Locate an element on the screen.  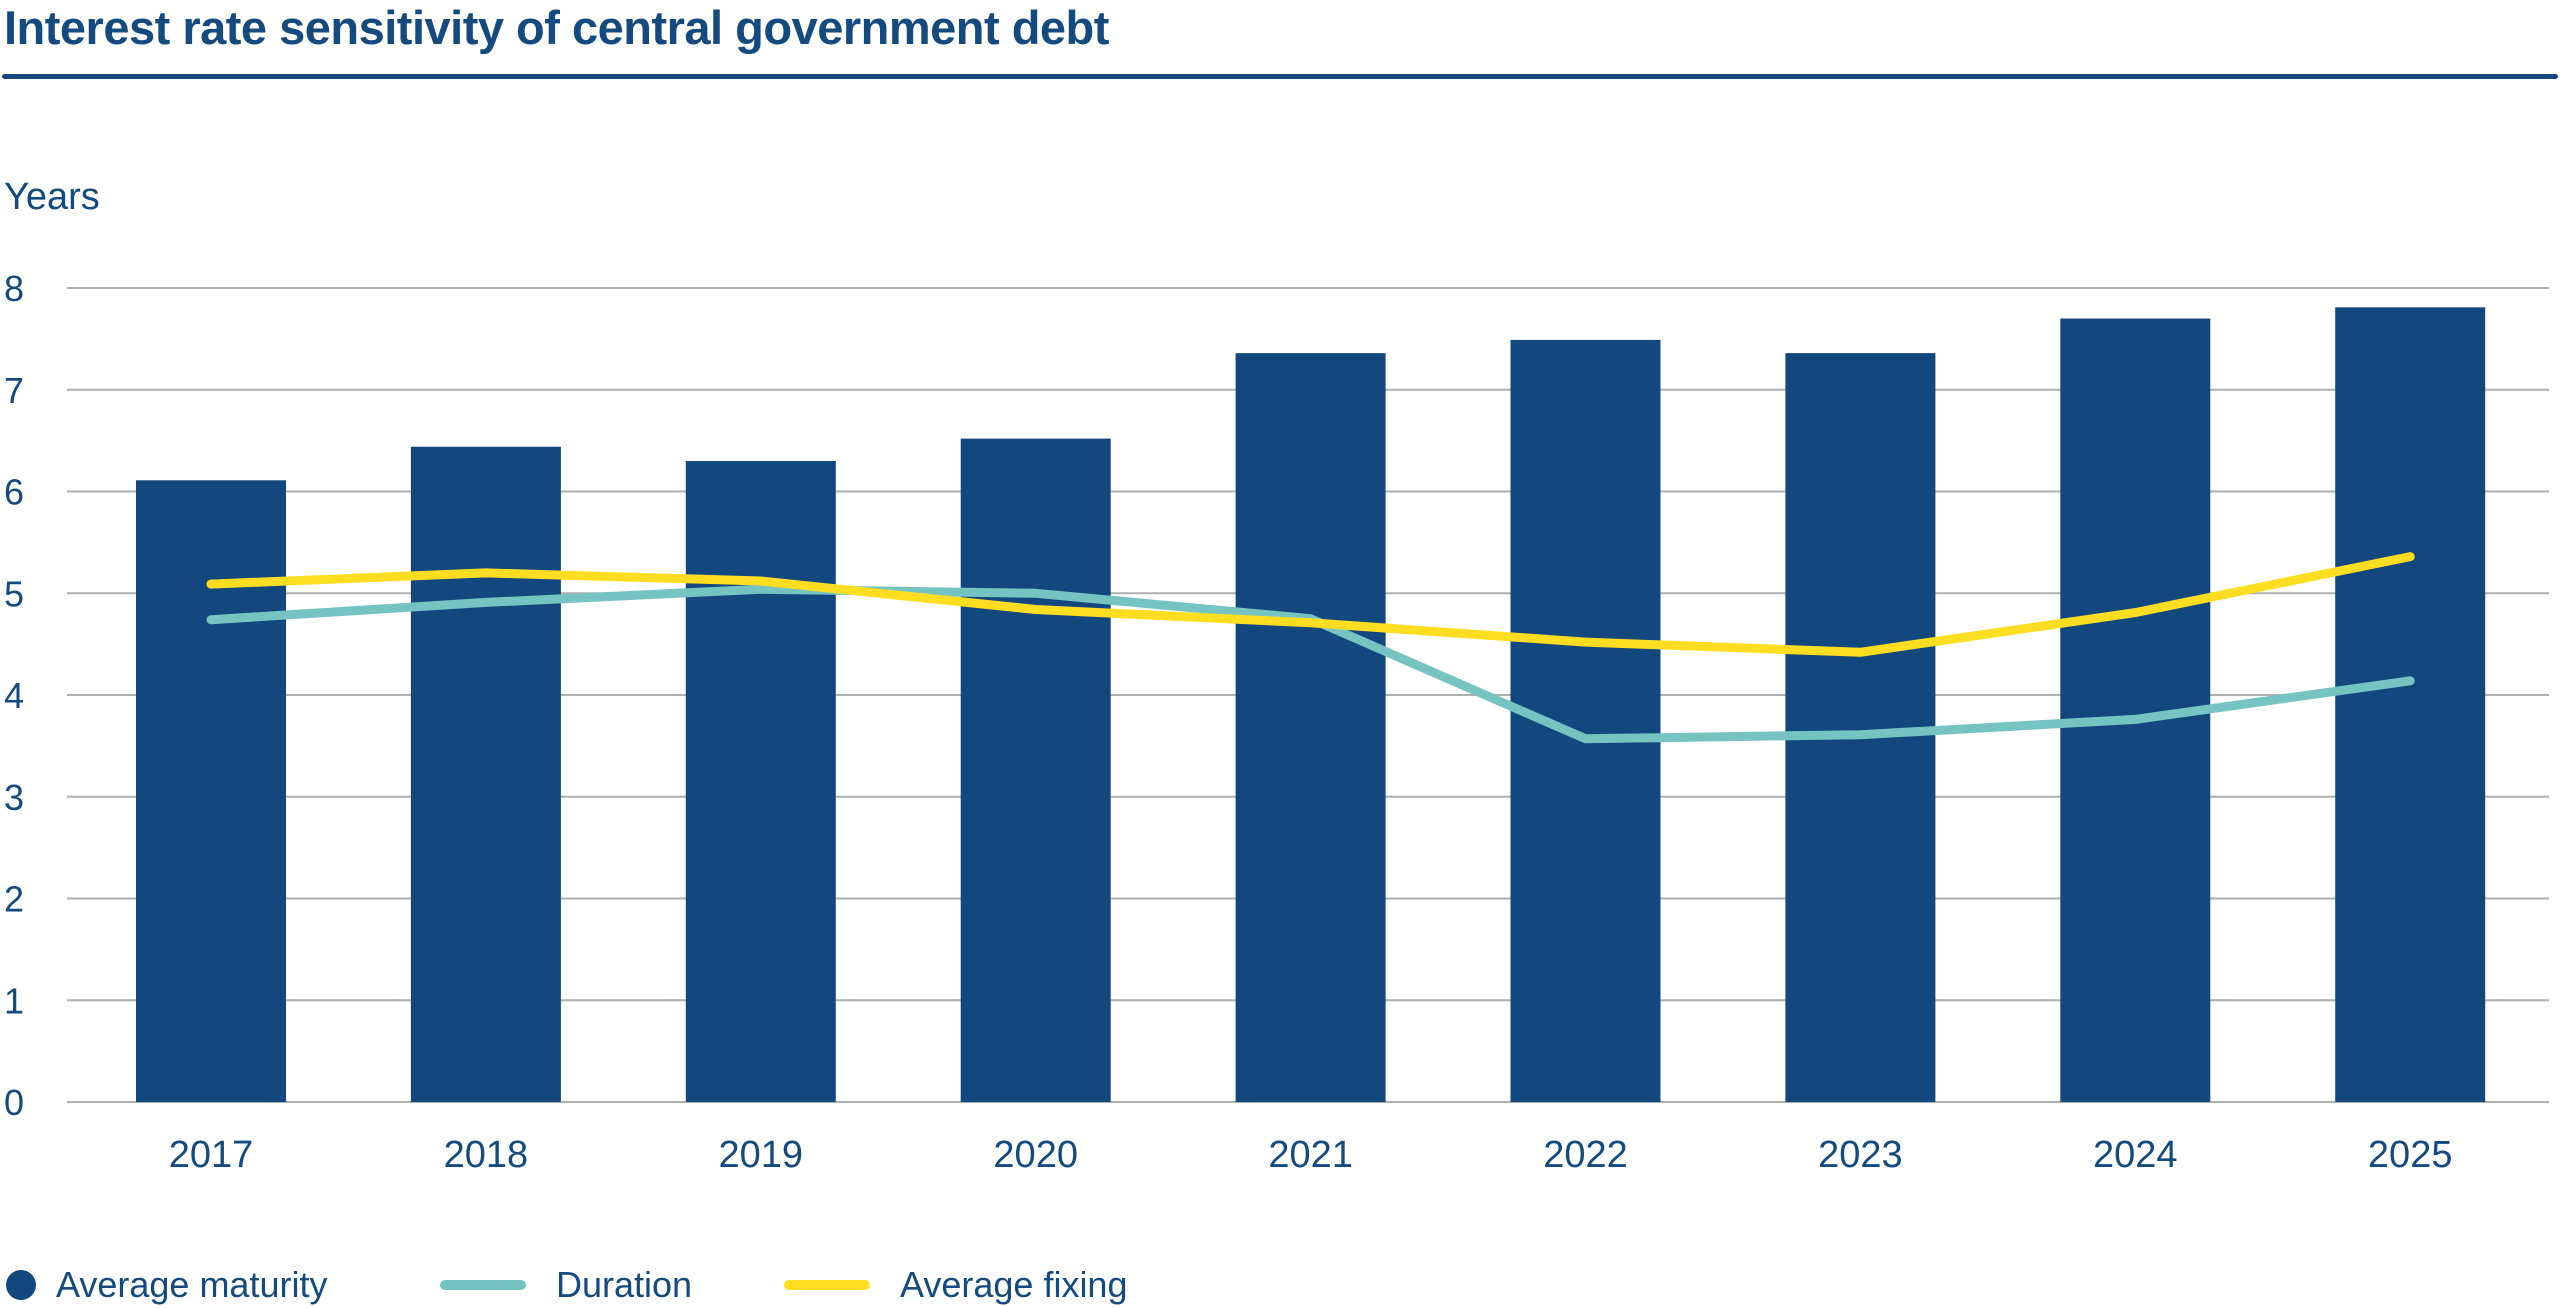
y-tick-label: 6 is located at coordinates (14, 492).